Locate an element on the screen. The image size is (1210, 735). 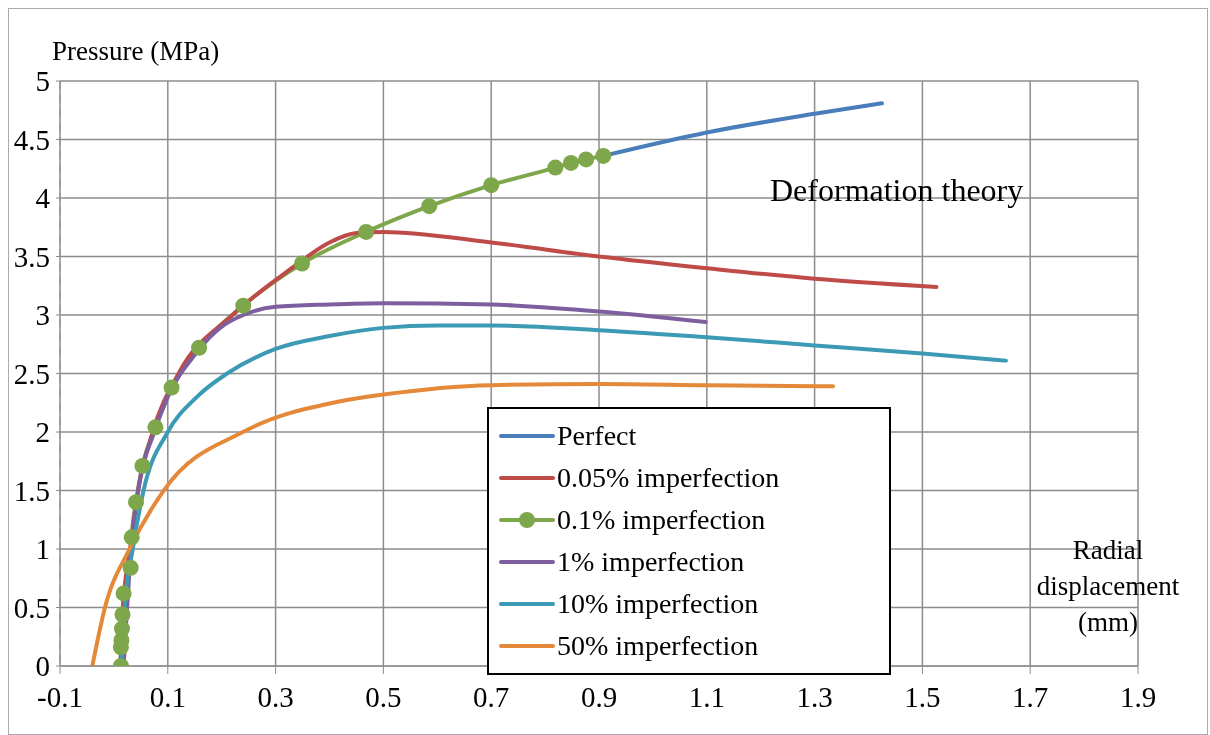
x-tick-label: 1.5 is located at coordinates (922, 696).